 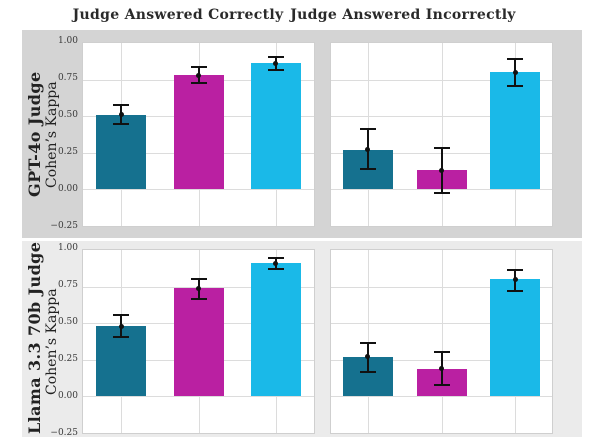 What do you see at coordinates (403, 15) in the screenshot?
I see `column-title-incorrect: Judge Answered Incorrectly` at bounding box center [403, 15].